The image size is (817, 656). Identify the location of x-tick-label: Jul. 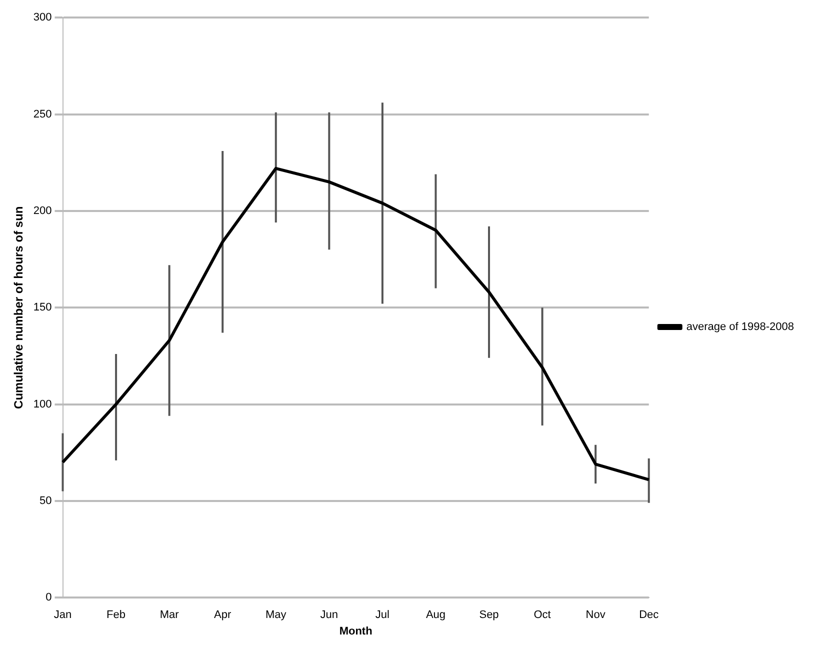
(382, 615).